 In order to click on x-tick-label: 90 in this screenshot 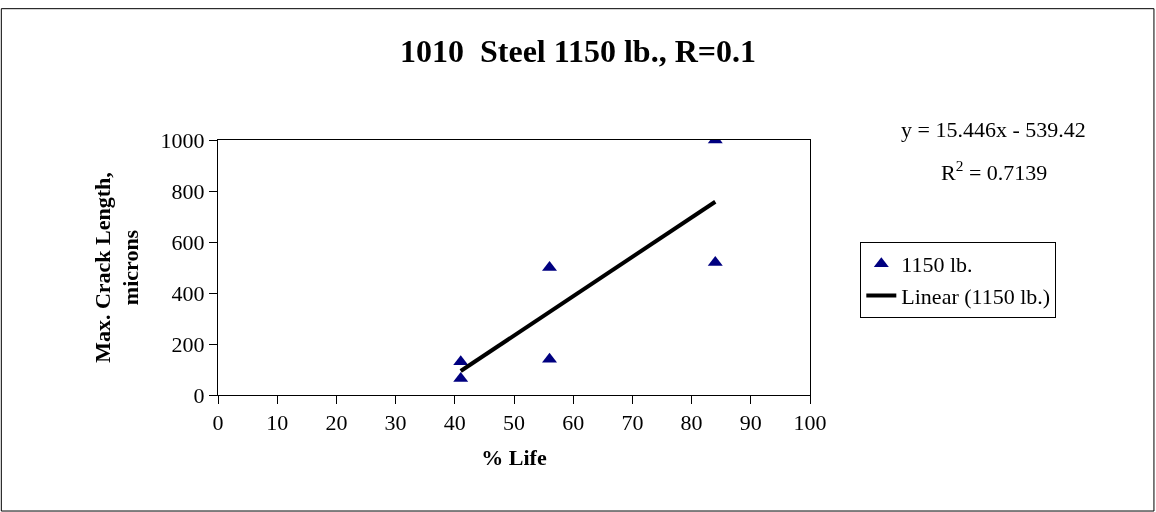, I will do `click(750, 423)`.